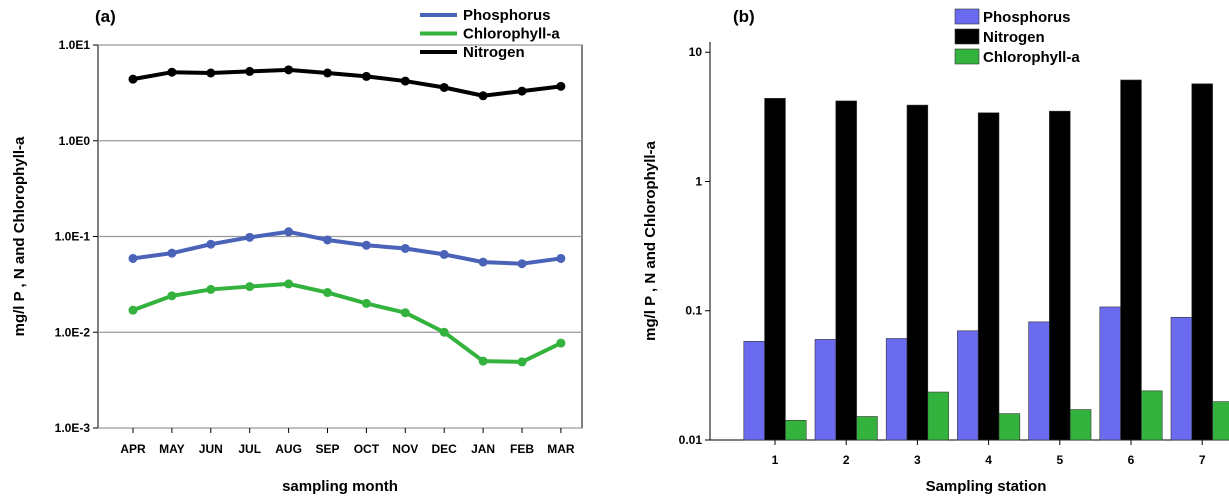 The width and height of the screenshot is (1229, 500). What do you see at coordinates (522, 449) in the screenshot?
I see `x-tick-label: FEB` at bounding box center [522, 449].